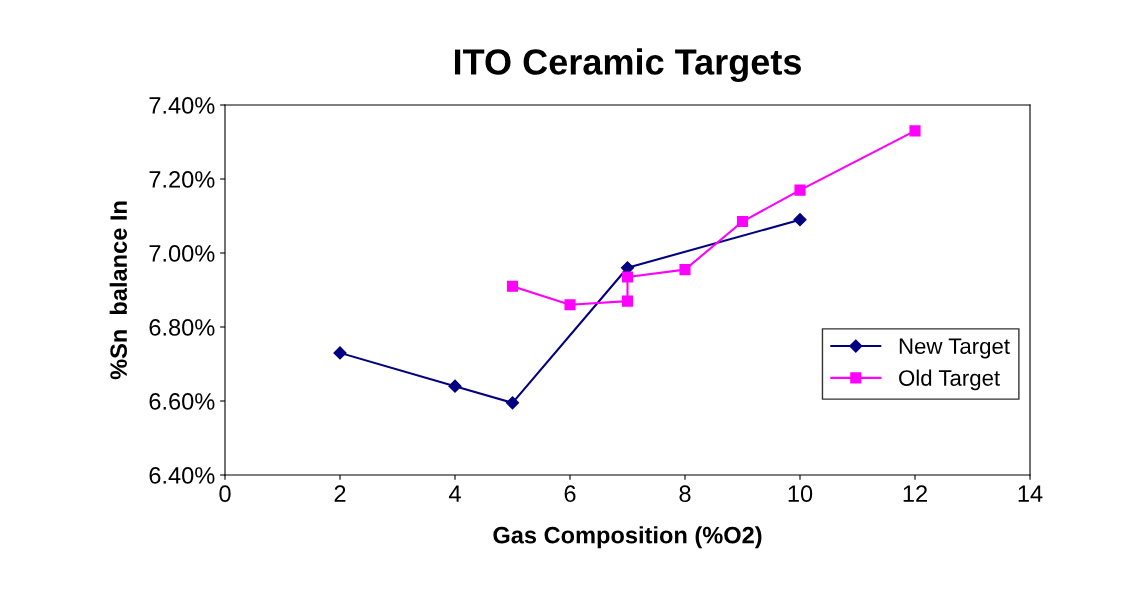 The image size is (1138, 590). I want to click on y-tick-label: 7.40%, so click(182, 105).